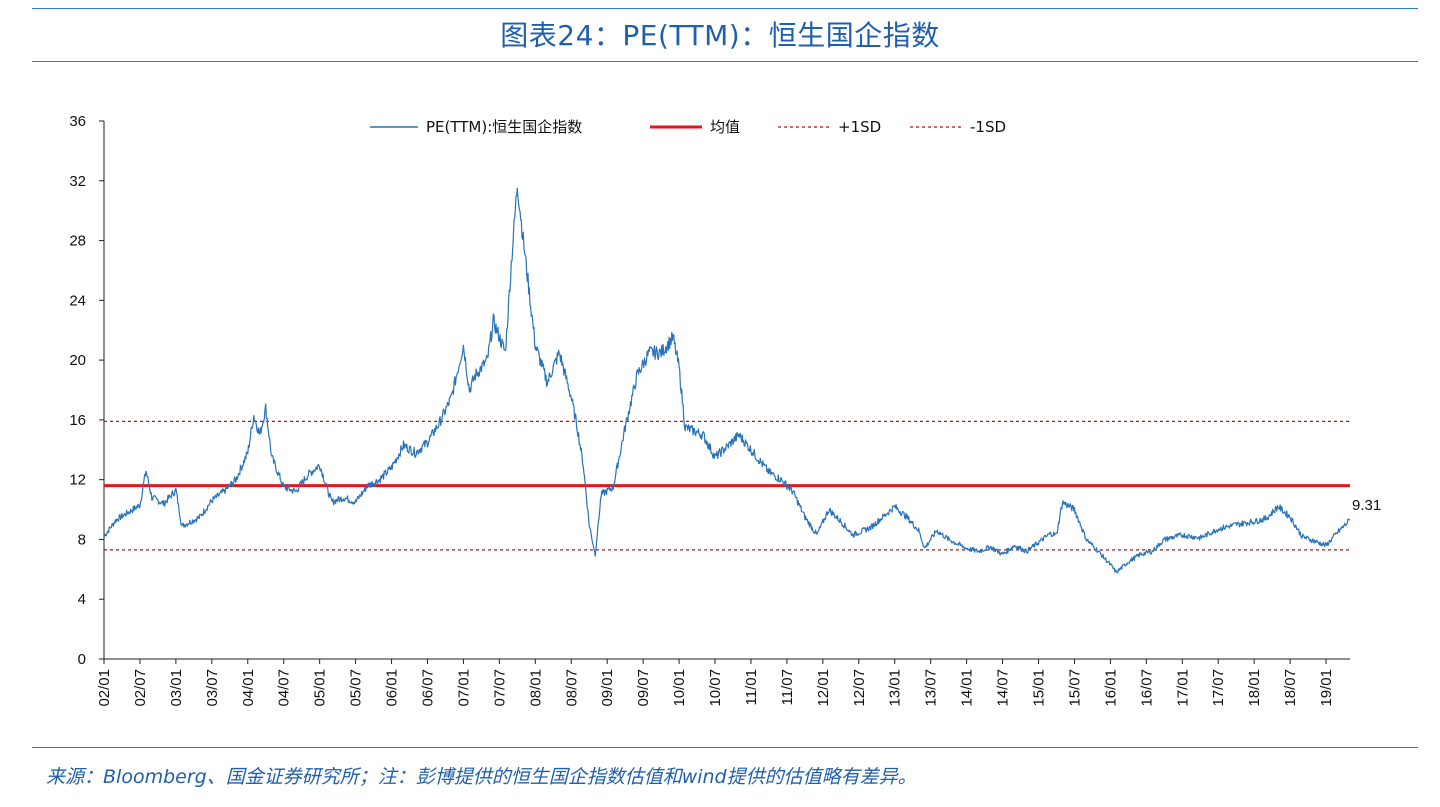  Describe the element at coordinates (77, 360) in the screenshot. I see `y-tick-label: 20` at that location.